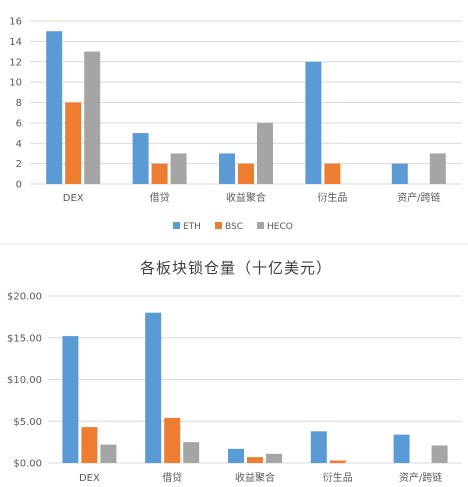 This screenshot has width=468, height=487. What do you see at coordinates (19, 185) in the screenshot?
I see `y-tick-label: 0` at bounding box center [19, 185].